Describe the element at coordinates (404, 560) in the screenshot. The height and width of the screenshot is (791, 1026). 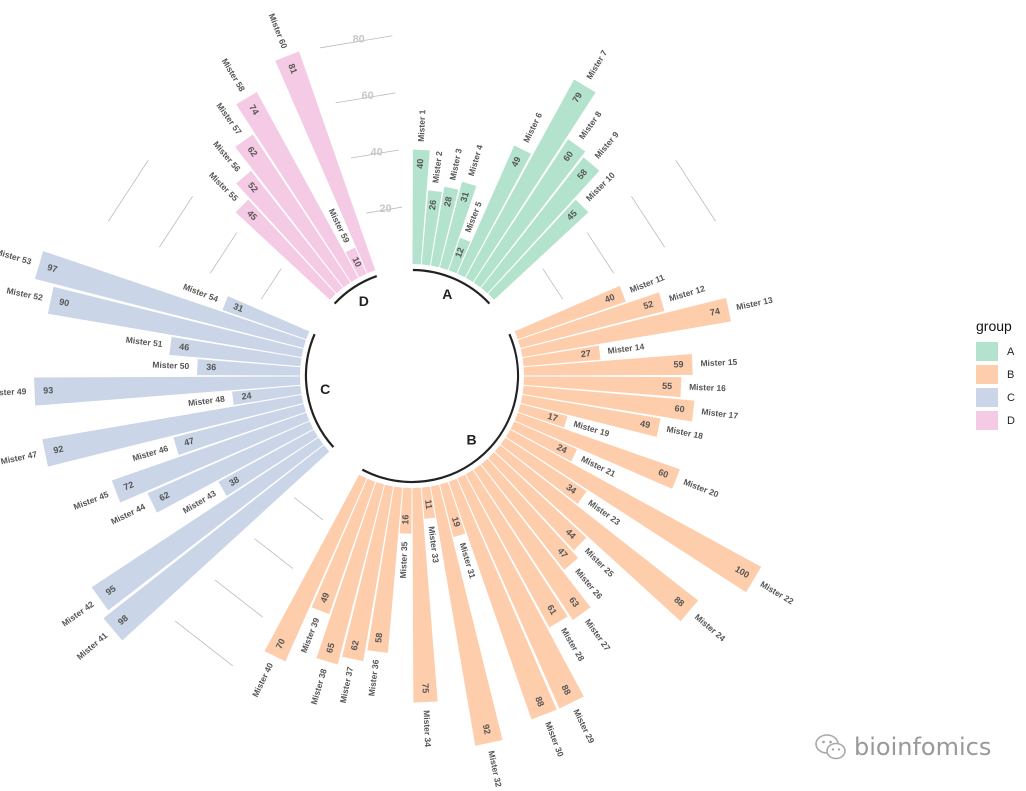
I see `individual-label: Mister 35` at that location.